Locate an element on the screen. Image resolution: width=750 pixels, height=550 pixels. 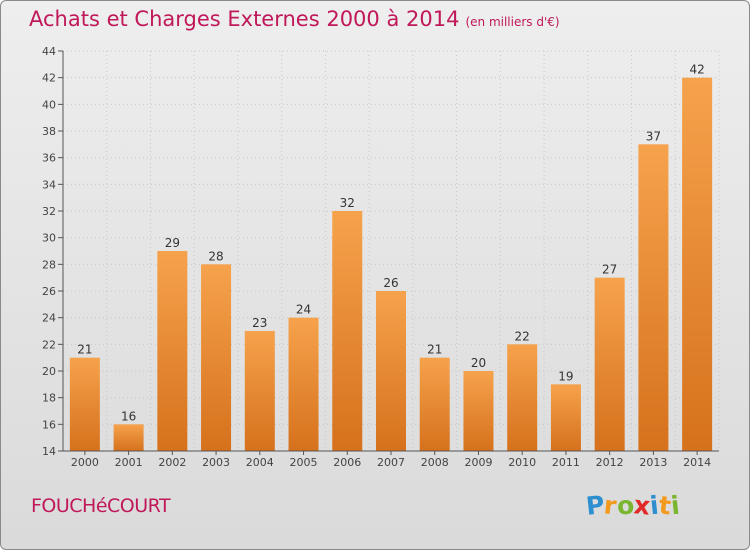
value-label: 27 is located at coordinates (609, 270).